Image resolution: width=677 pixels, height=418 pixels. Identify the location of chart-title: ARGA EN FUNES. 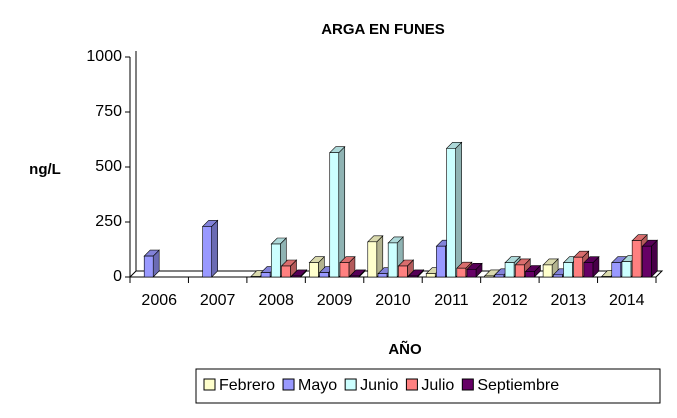
(383, 29).